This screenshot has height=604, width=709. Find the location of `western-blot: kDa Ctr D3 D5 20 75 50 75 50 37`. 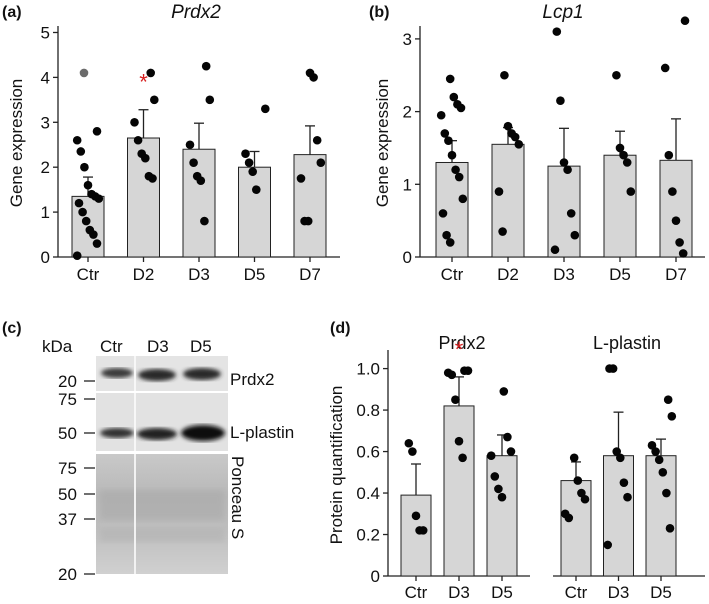

western-blot: kDa Ctr D3 D5 20 75 50 75 50 37 is located at coordinates (168, 460).